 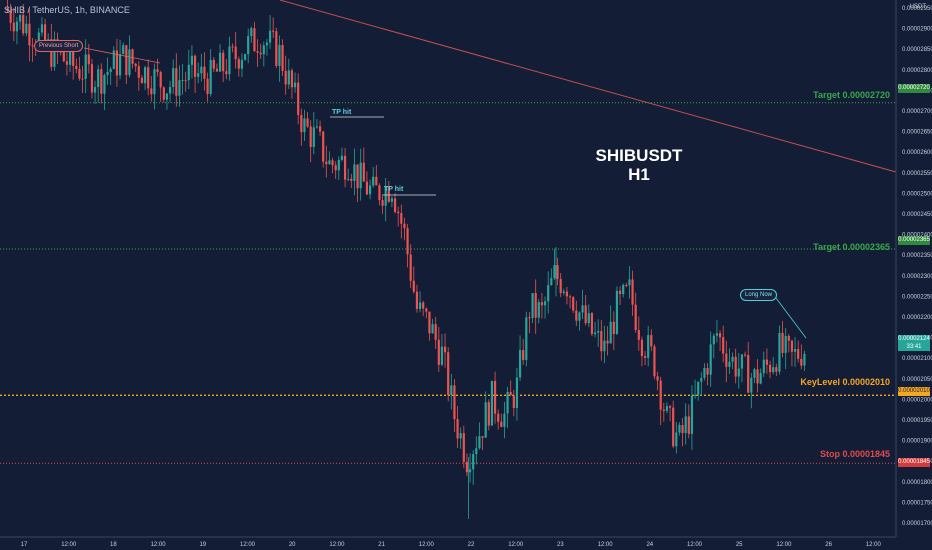 What do you see at coordinates (917, 50) in the screenshot?
I see `y-tick-label: 0.00002850` at bounding box center [917, 50].